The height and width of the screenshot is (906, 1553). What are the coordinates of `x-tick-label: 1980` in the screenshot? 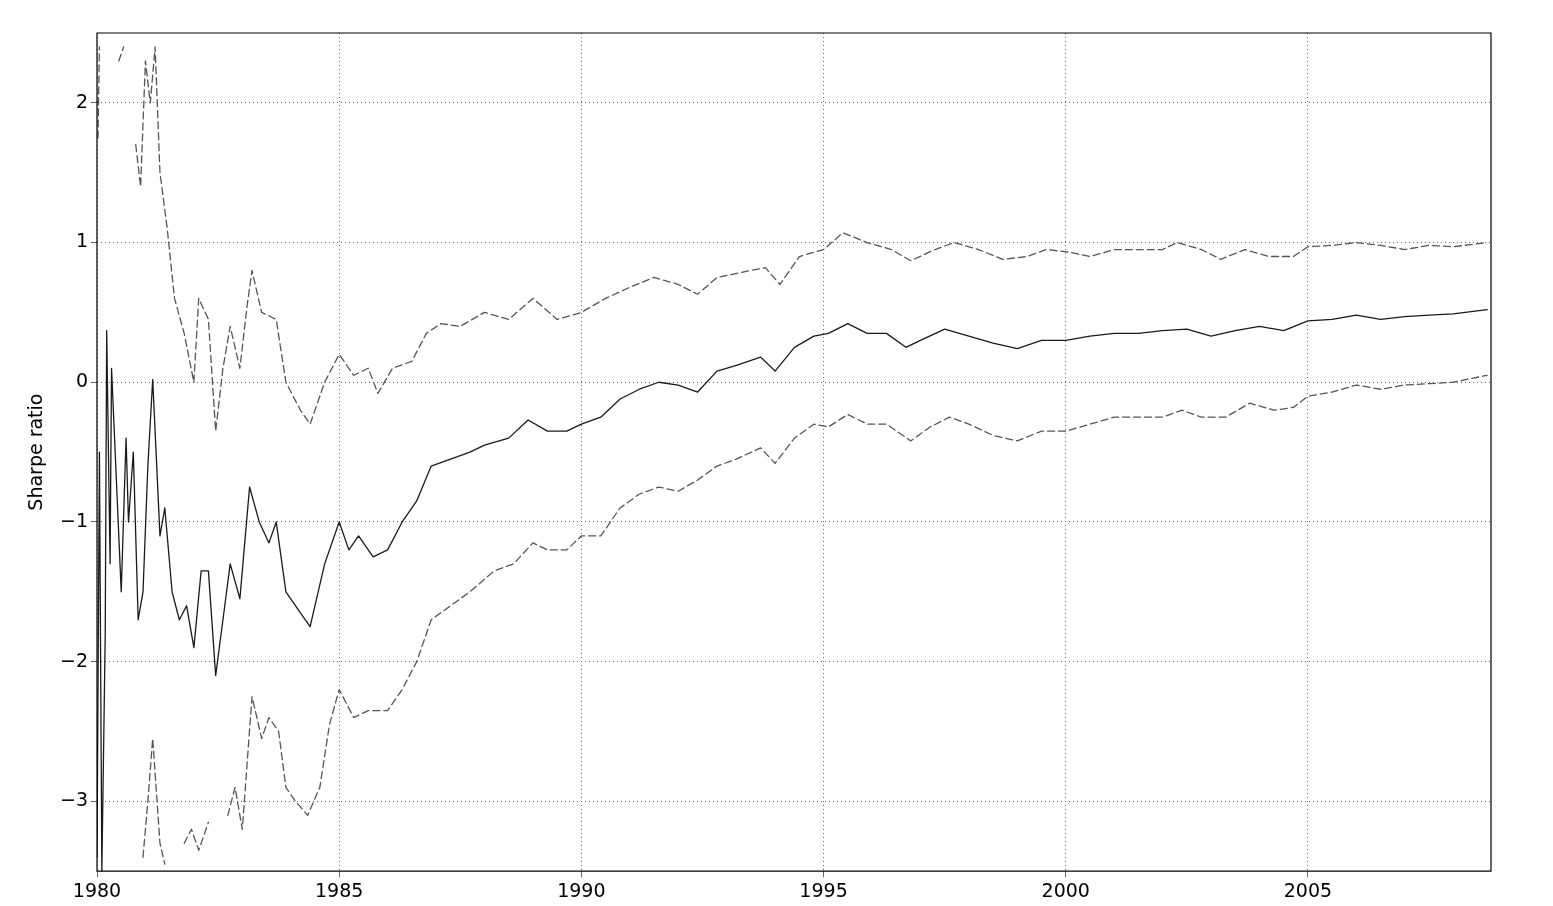 It's located at (97, 889).